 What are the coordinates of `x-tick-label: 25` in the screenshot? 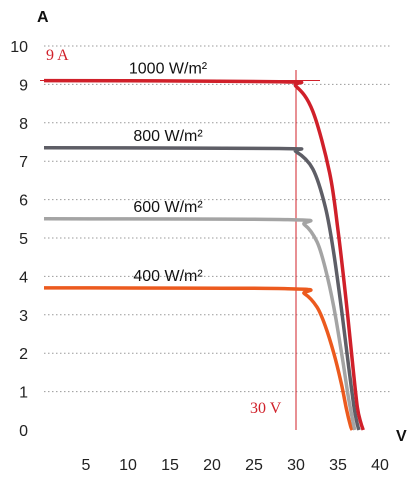 It's located at (254, 465).